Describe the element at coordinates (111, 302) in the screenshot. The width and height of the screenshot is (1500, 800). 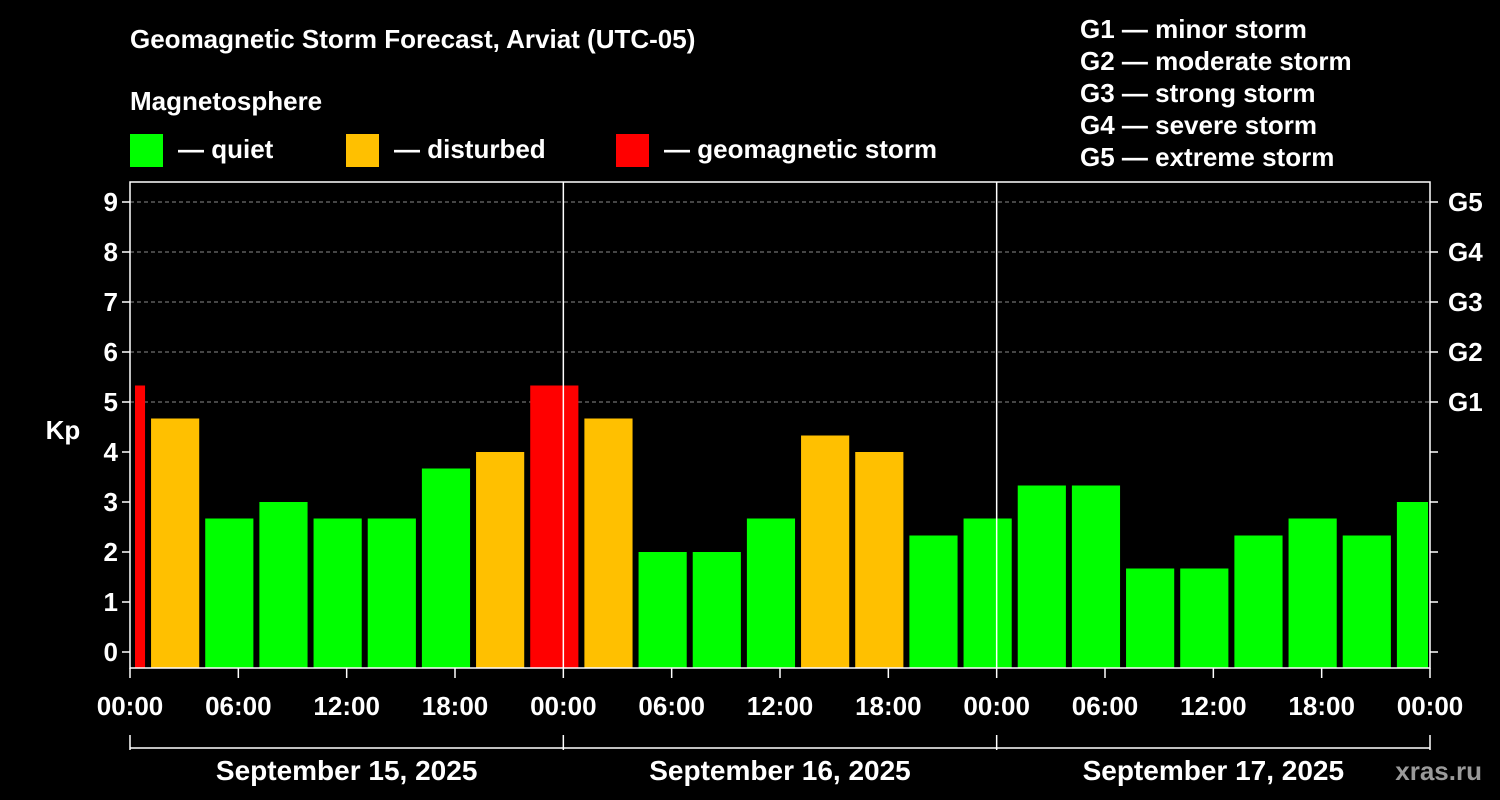
I see `y-tick-label: 7` at that location.